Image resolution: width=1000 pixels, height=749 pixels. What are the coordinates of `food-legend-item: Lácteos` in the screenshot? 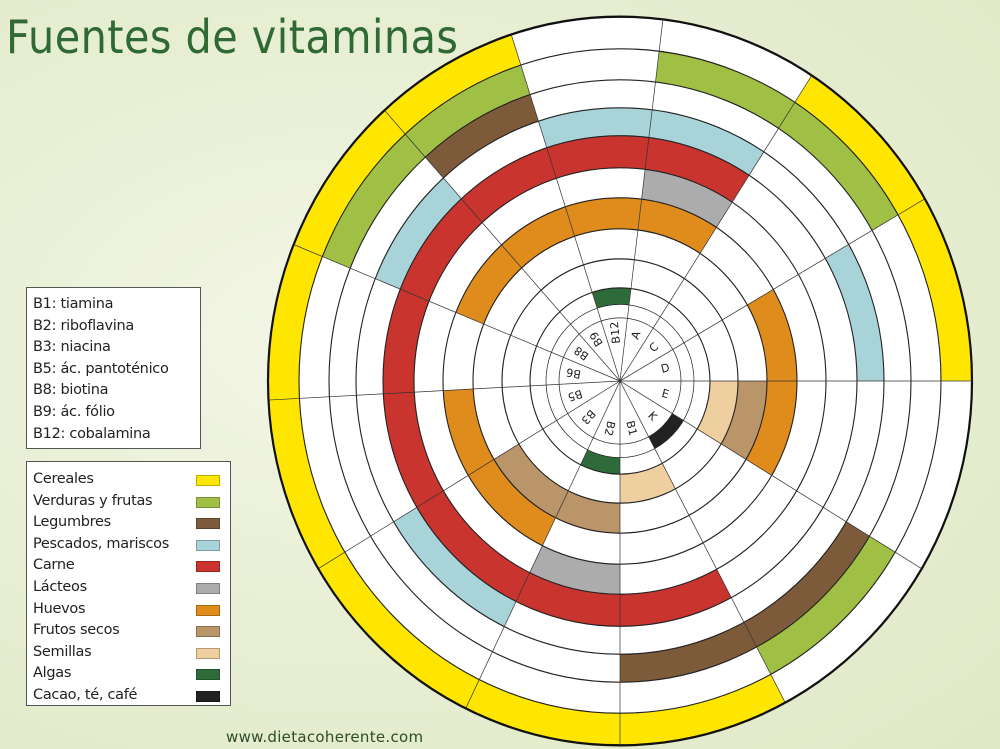 It's located at (131, 588).